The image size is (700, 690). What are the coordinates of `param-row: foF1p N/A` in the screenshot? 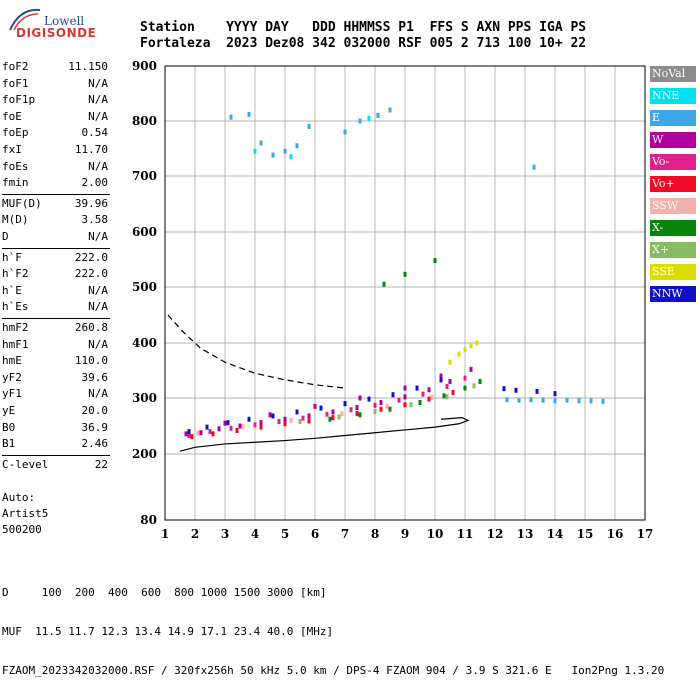 It's located at (55, 100).